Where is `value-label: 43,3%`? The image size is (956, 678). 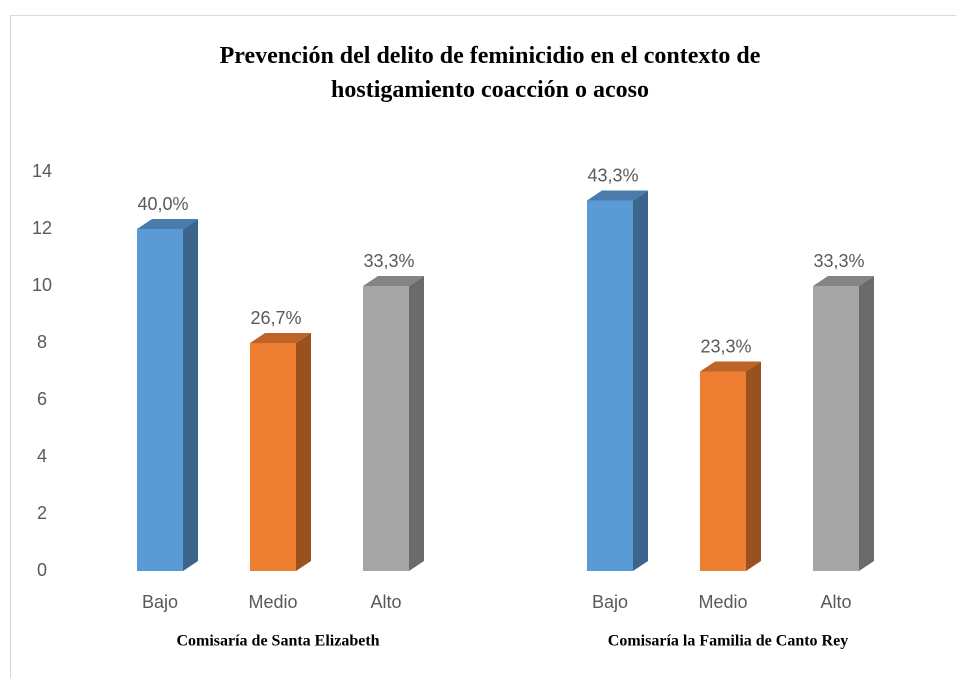
value-label: 43,3% is located at coordinates (612, 175).